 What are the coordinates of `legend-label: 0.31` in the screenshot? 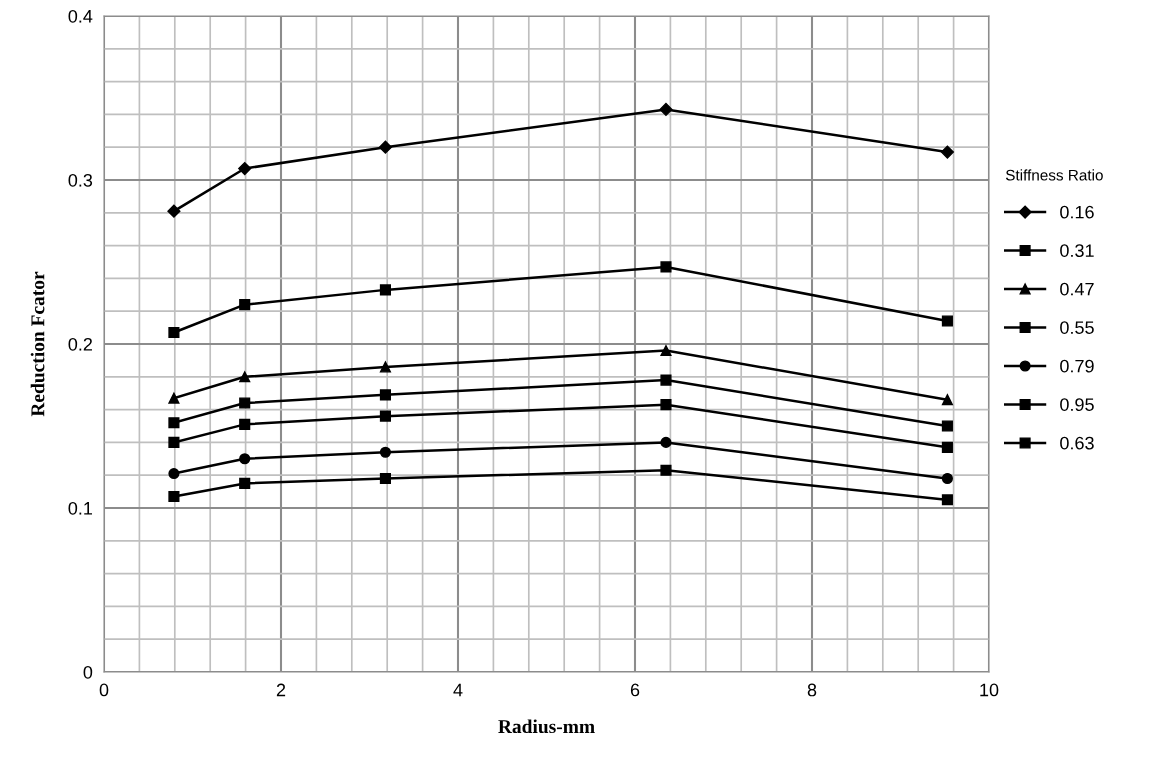 It's located at (1077, 251).